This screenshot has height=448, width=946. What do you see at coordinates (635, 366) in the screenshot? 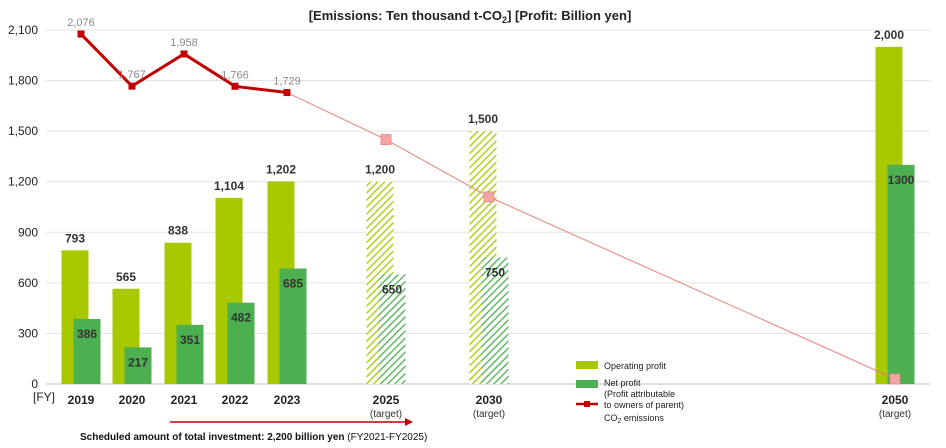
I see `legend-operating-label: Operating profit` at bounding box center [635, 366].